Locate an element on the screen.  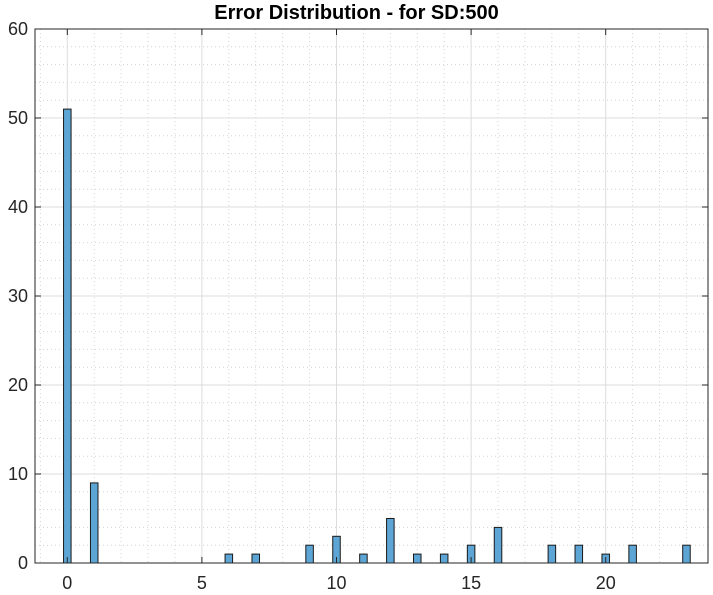
y-tick-label: 10 is located at coordinates (18, 474).